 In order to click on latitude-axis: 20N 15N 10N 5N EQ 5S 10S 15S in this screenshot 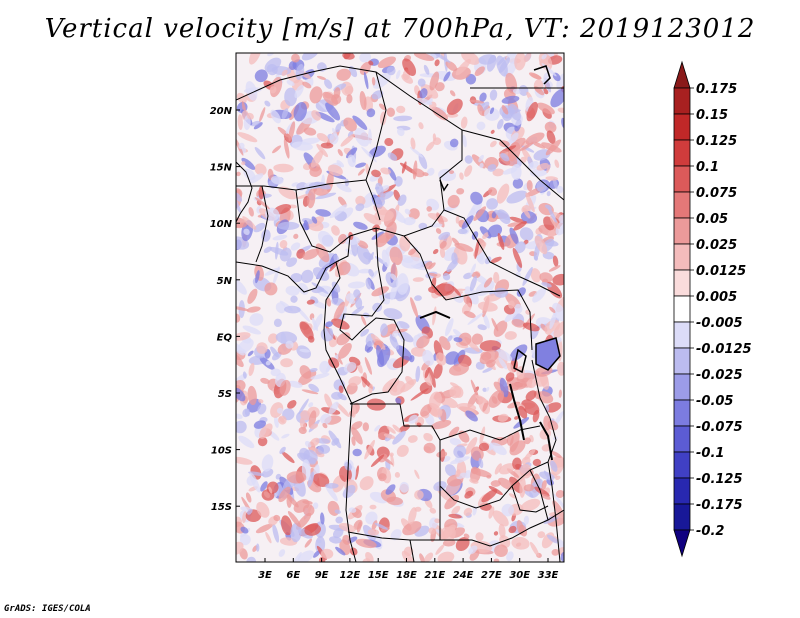, I will do `click(225, 309)`.